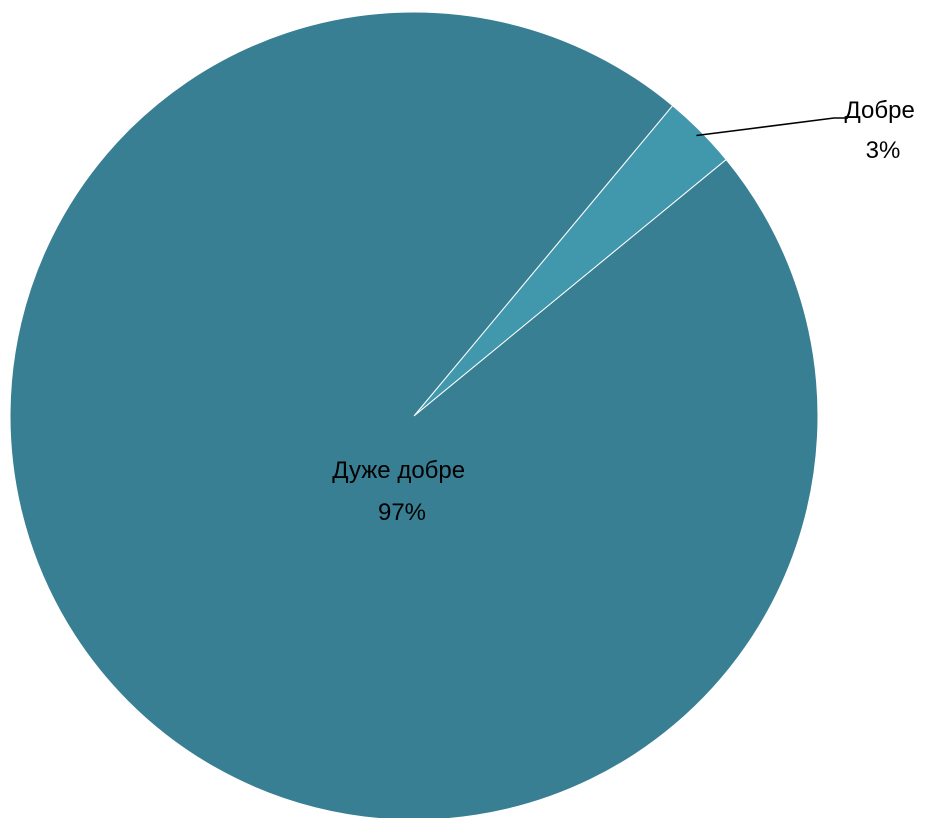 This screenshot has width=946, height=818. I want to click on slice-label-large-name: Дуже добре, so click(398, 470).